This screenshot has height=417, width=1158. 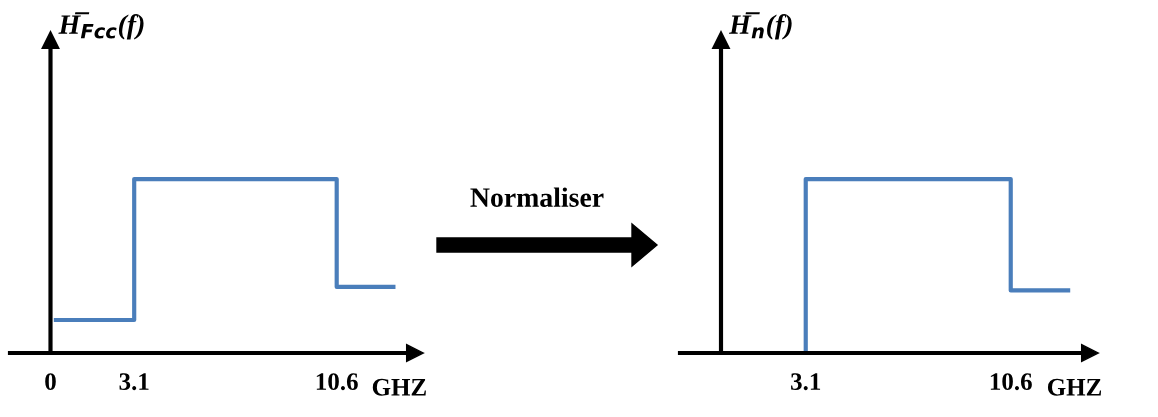 What do you see at coordinates (760, 26) in the screenshot?
I see `y-axis-title: H̅$_{n}$(f)` at bounding box center [760, 26].